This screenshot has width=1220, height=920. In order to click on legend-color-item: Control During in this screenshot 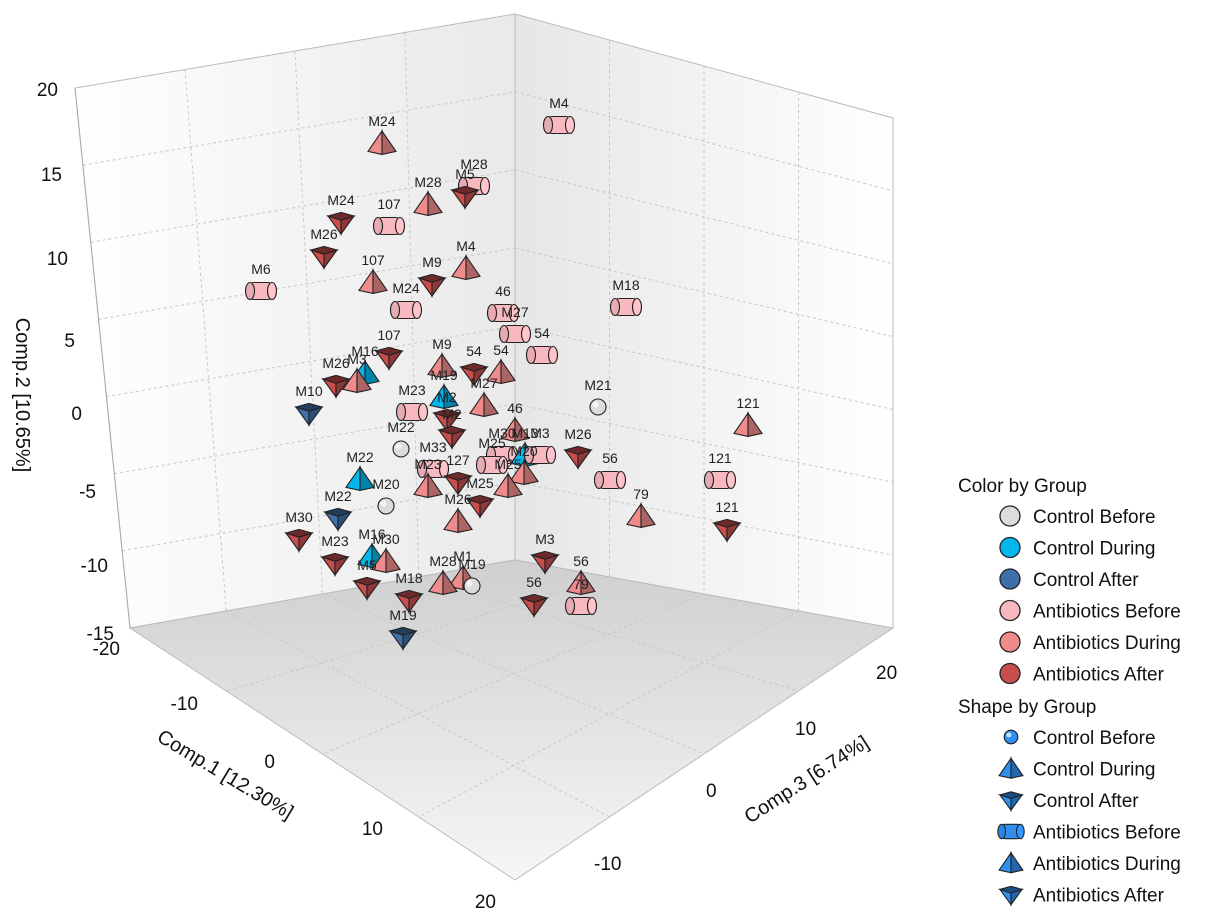, I will do `click(1077, 548)`.